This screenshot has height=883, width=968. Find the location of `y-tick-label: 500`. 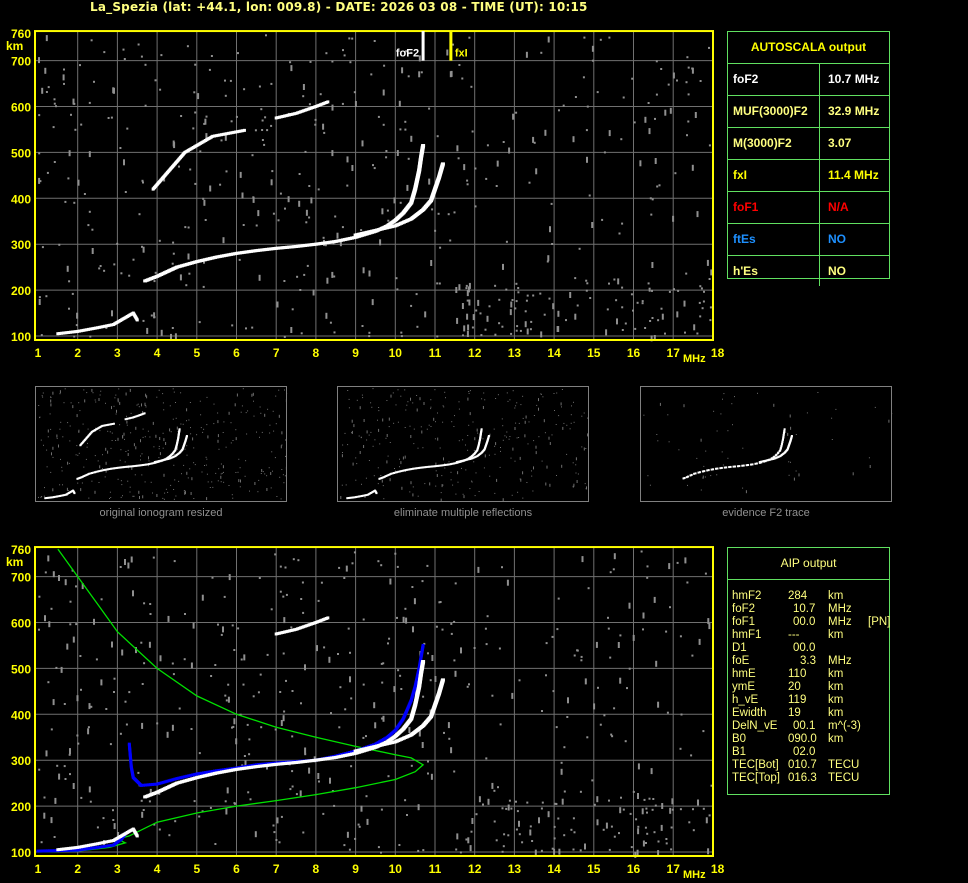

y-tick-label: 500 is located at coordinates (21, 669).